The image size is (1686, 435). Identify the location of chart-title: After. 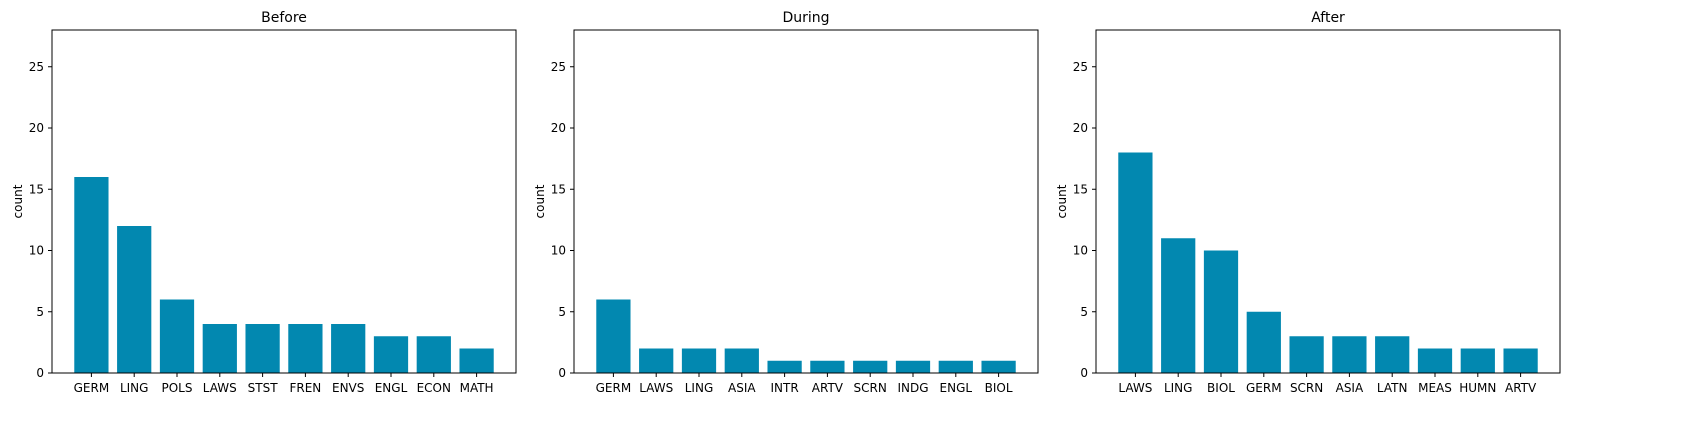
(1328, 18).